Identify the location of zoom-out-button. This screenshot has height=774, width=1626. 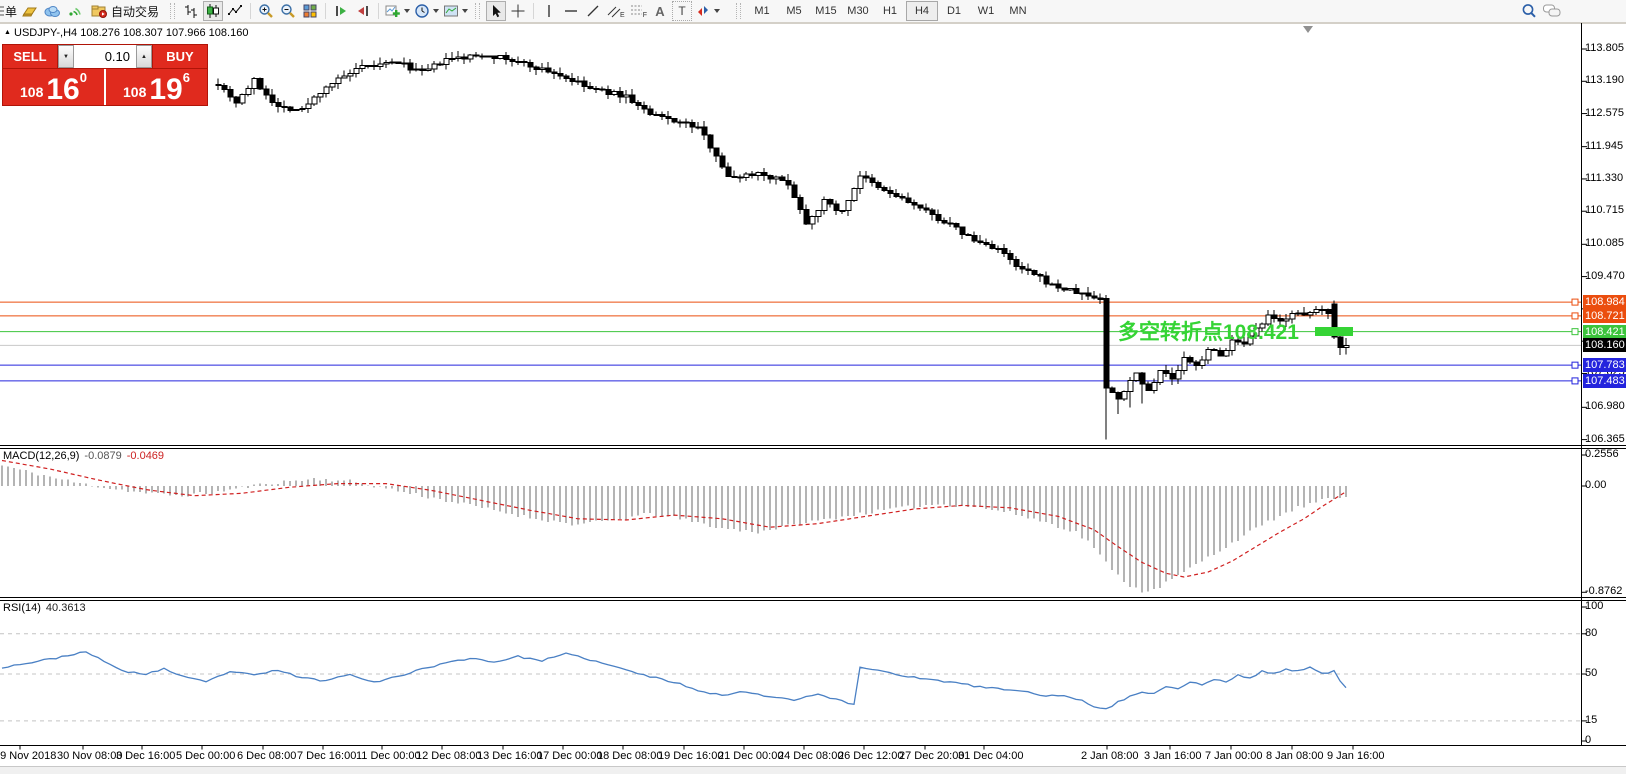
(288, 11).